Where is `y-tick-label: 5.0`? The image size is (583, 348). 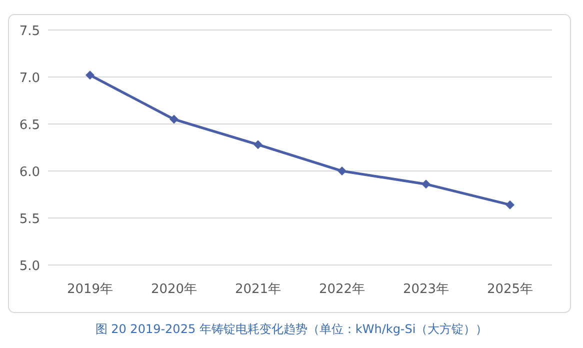
y-tick-label: 5.0 is located at coordinates (29, 266).